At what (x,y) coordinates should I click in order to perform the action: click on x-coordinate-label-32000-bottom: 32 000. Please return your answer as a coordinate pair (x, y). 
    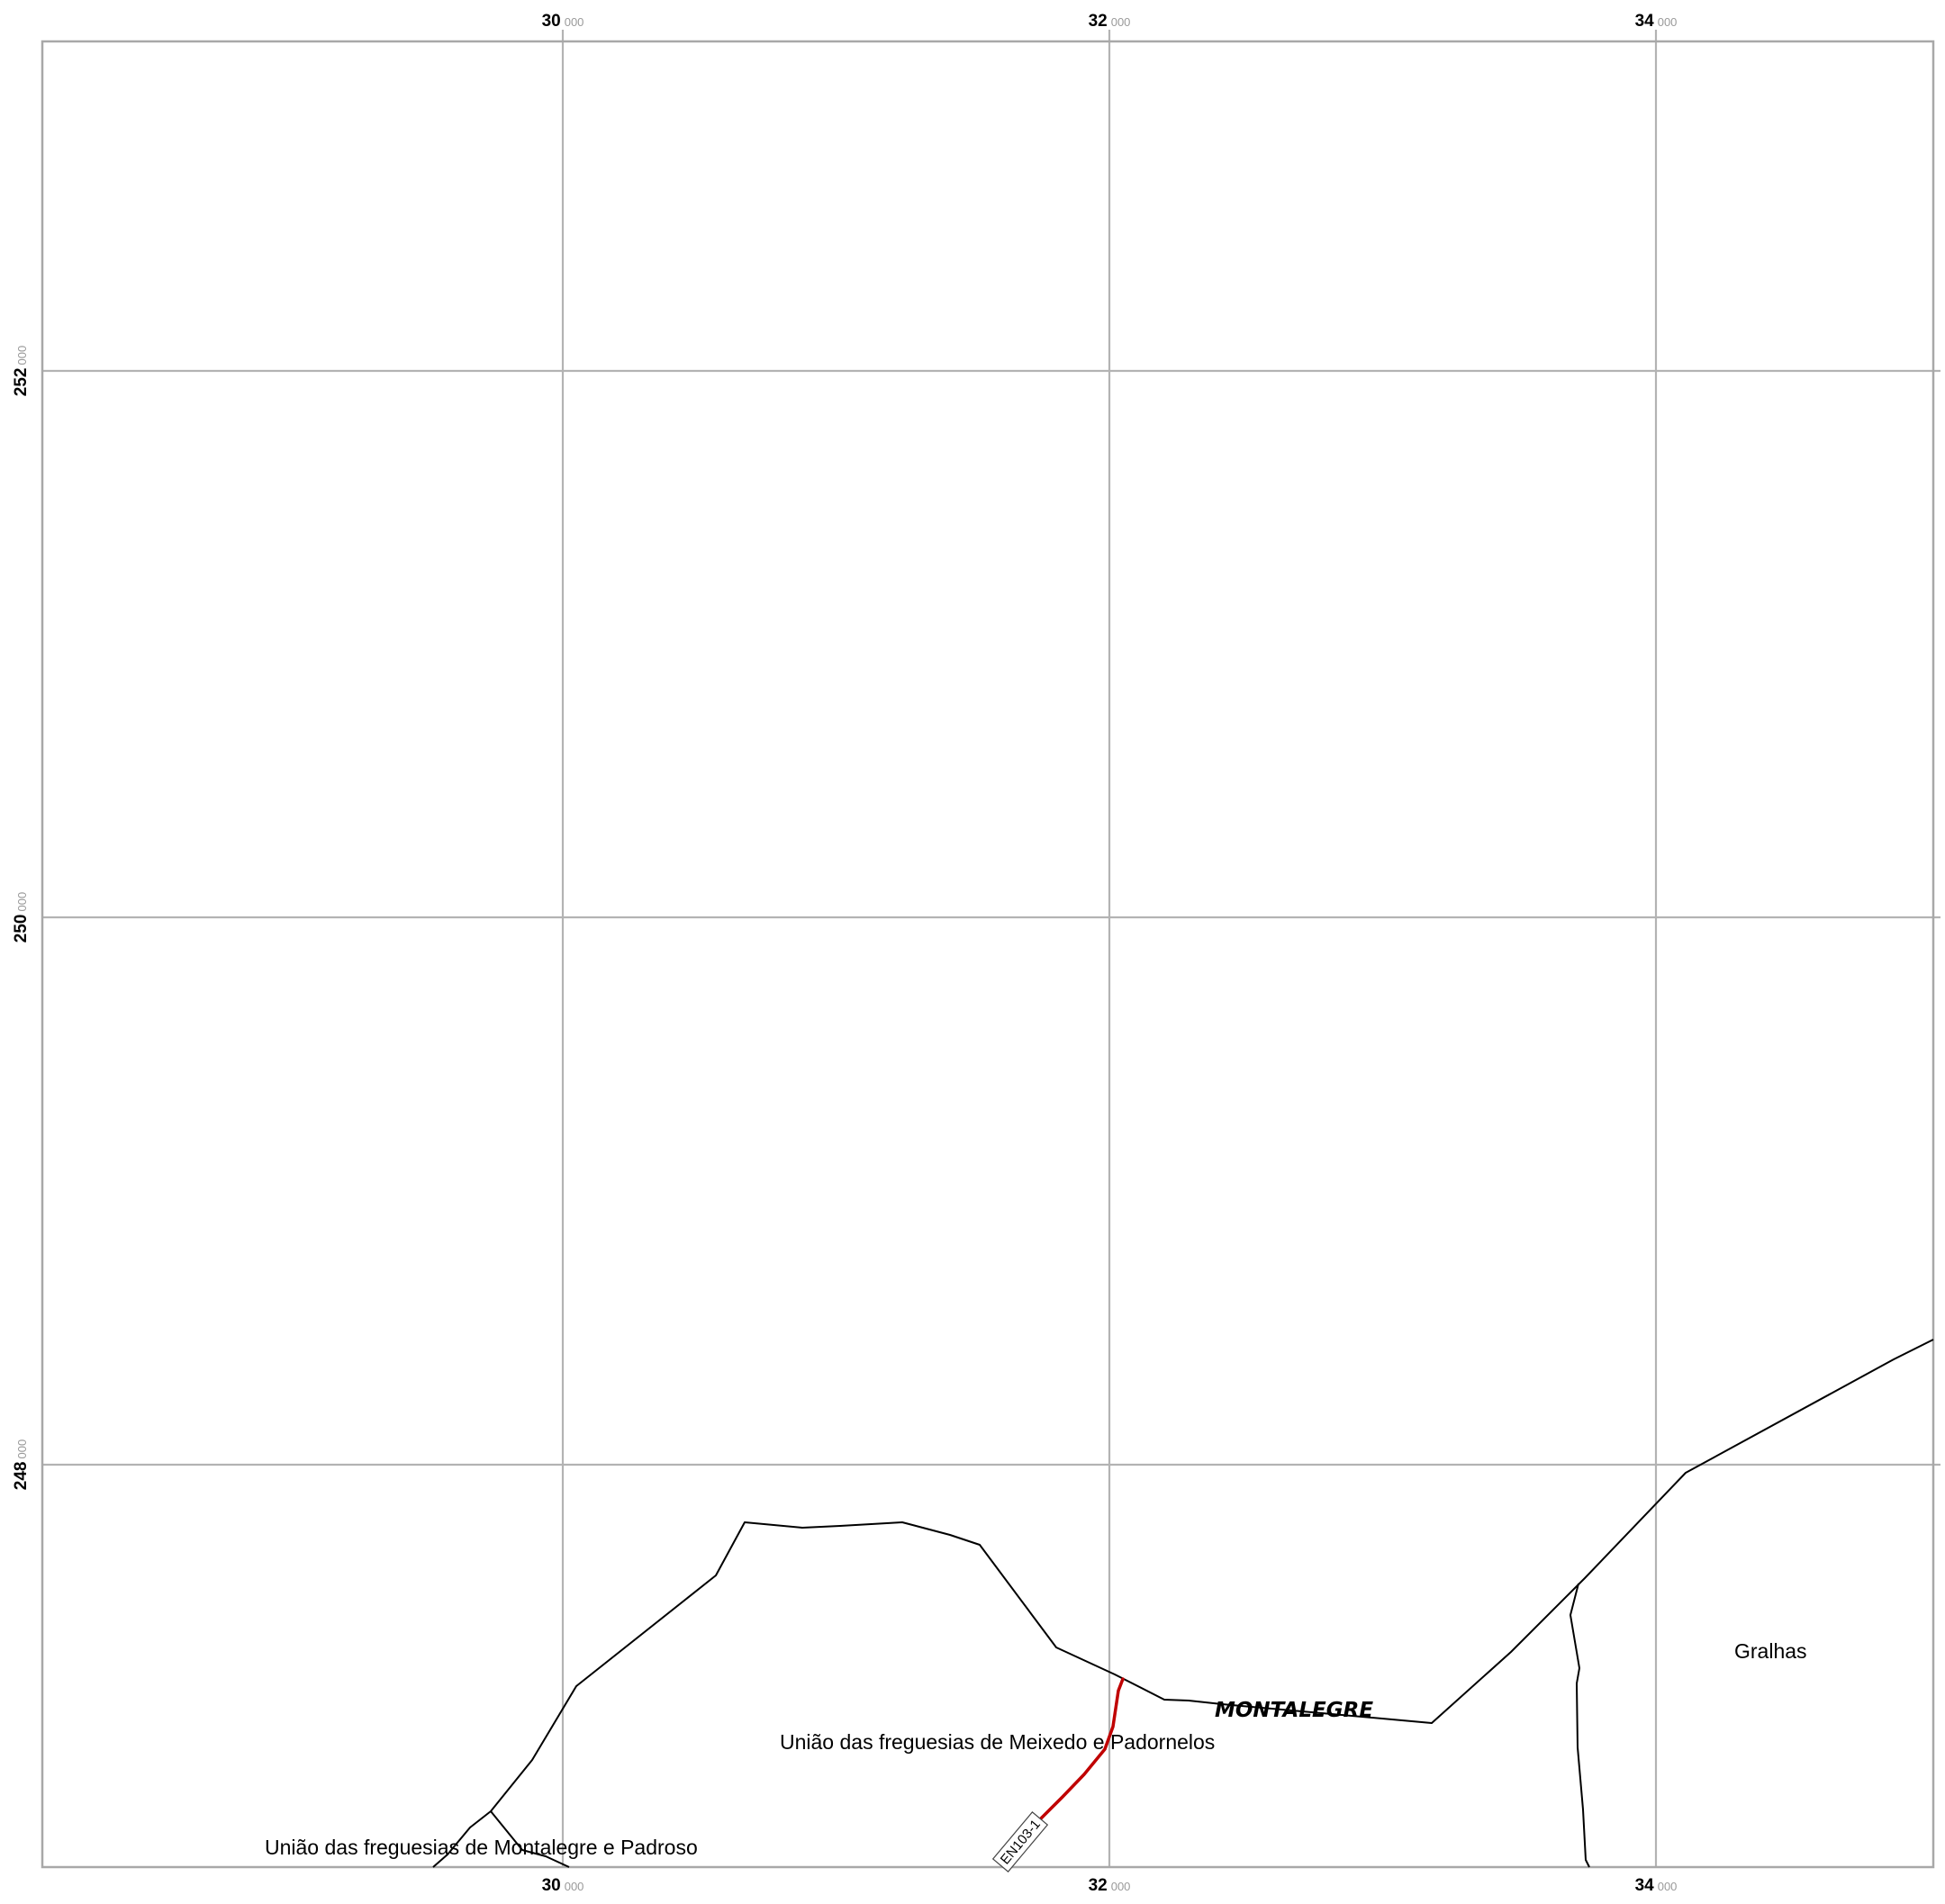
    Looking at the image, I should click on (1110, 1885).